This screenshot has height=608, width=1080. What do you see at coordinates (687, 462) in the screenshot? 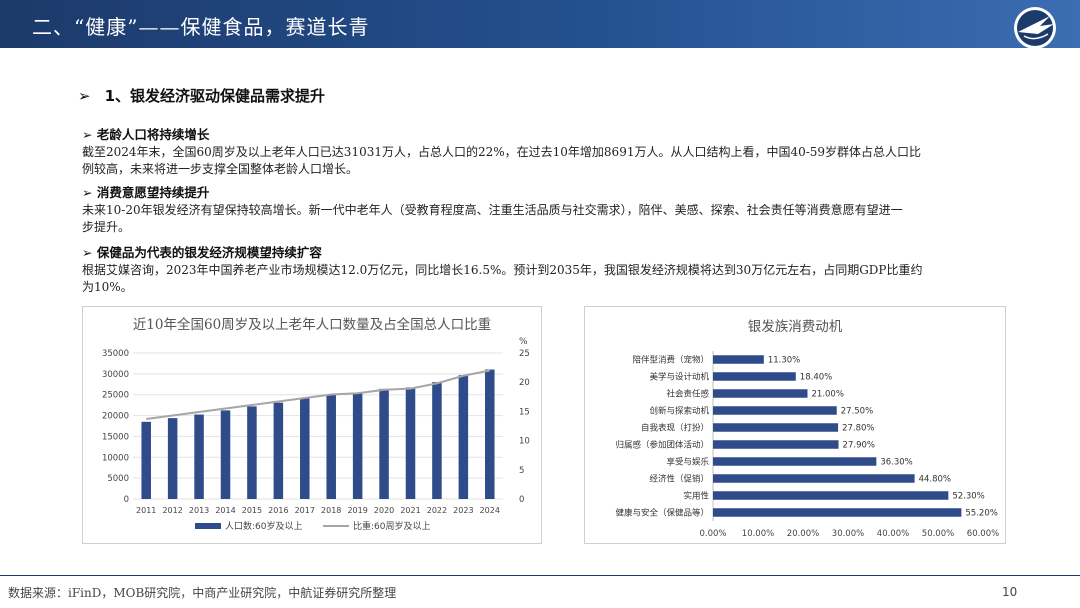
I see `category-label: 享受与娱乐` at bounding box center [687, 462].